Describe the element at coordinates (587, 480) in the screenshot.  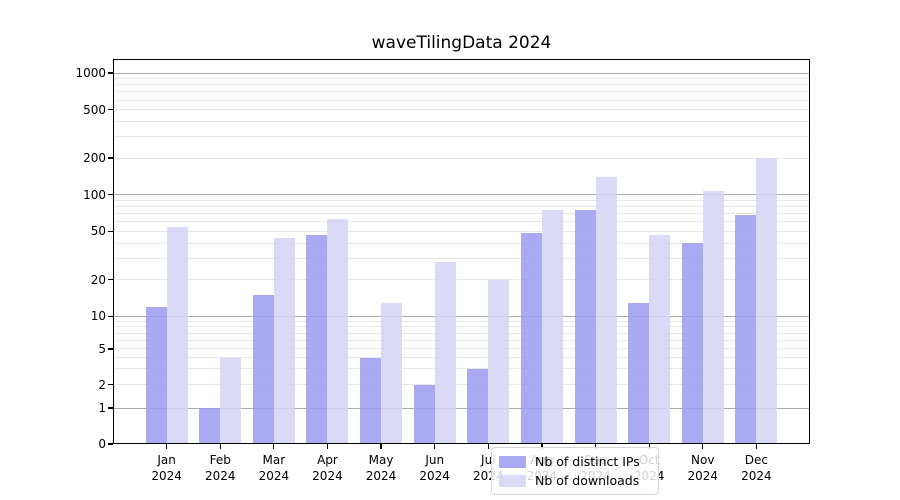
I see `legend-label: Nb of downloads` at that location.